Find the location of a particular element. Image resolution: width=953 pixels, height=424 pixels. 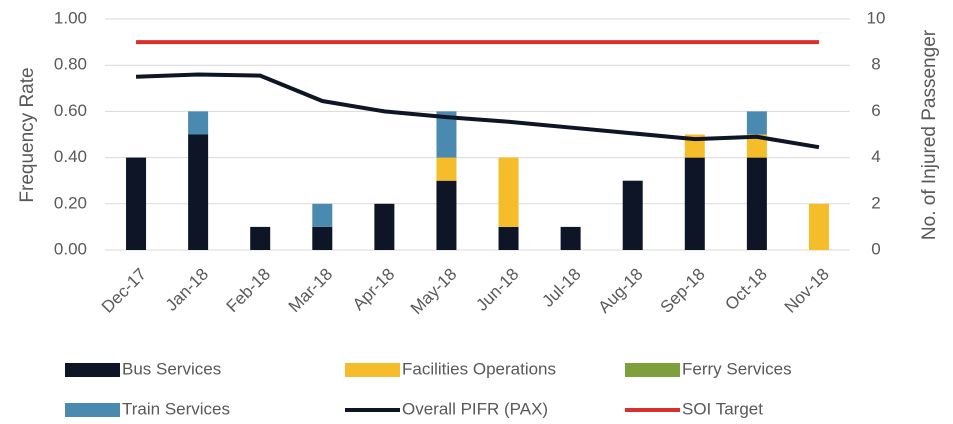

x-tick-label: Nov-18 is located at coordinates (807, 291).